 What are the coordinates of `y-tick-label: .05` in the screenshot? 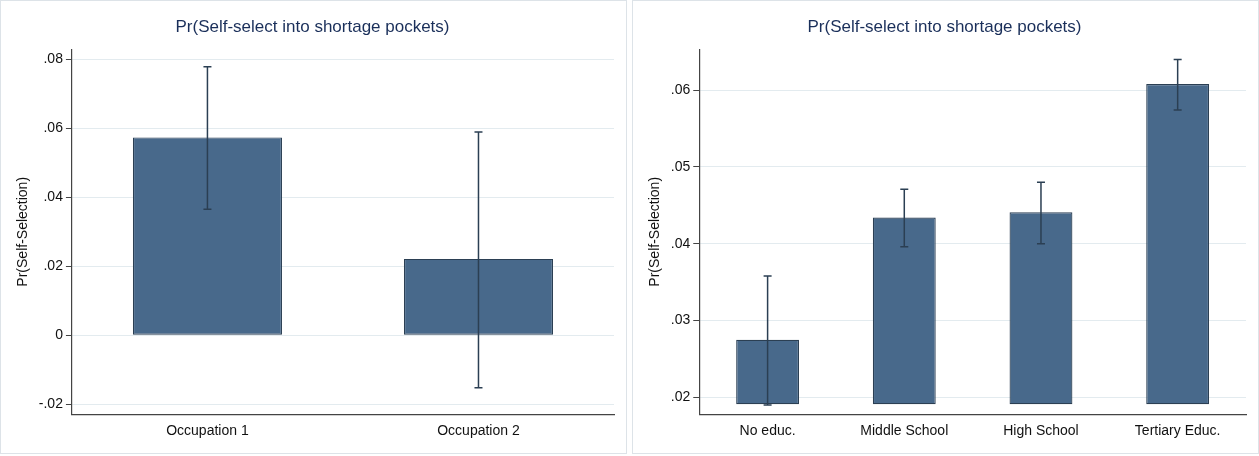 It's located at (680, 165).